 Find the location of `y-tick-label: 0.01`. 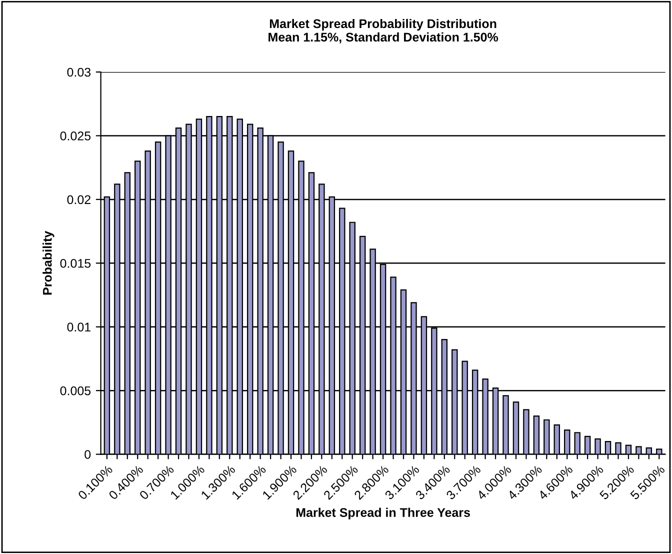

y-tick-label: 0.01 is located at coordinates (78, 327).